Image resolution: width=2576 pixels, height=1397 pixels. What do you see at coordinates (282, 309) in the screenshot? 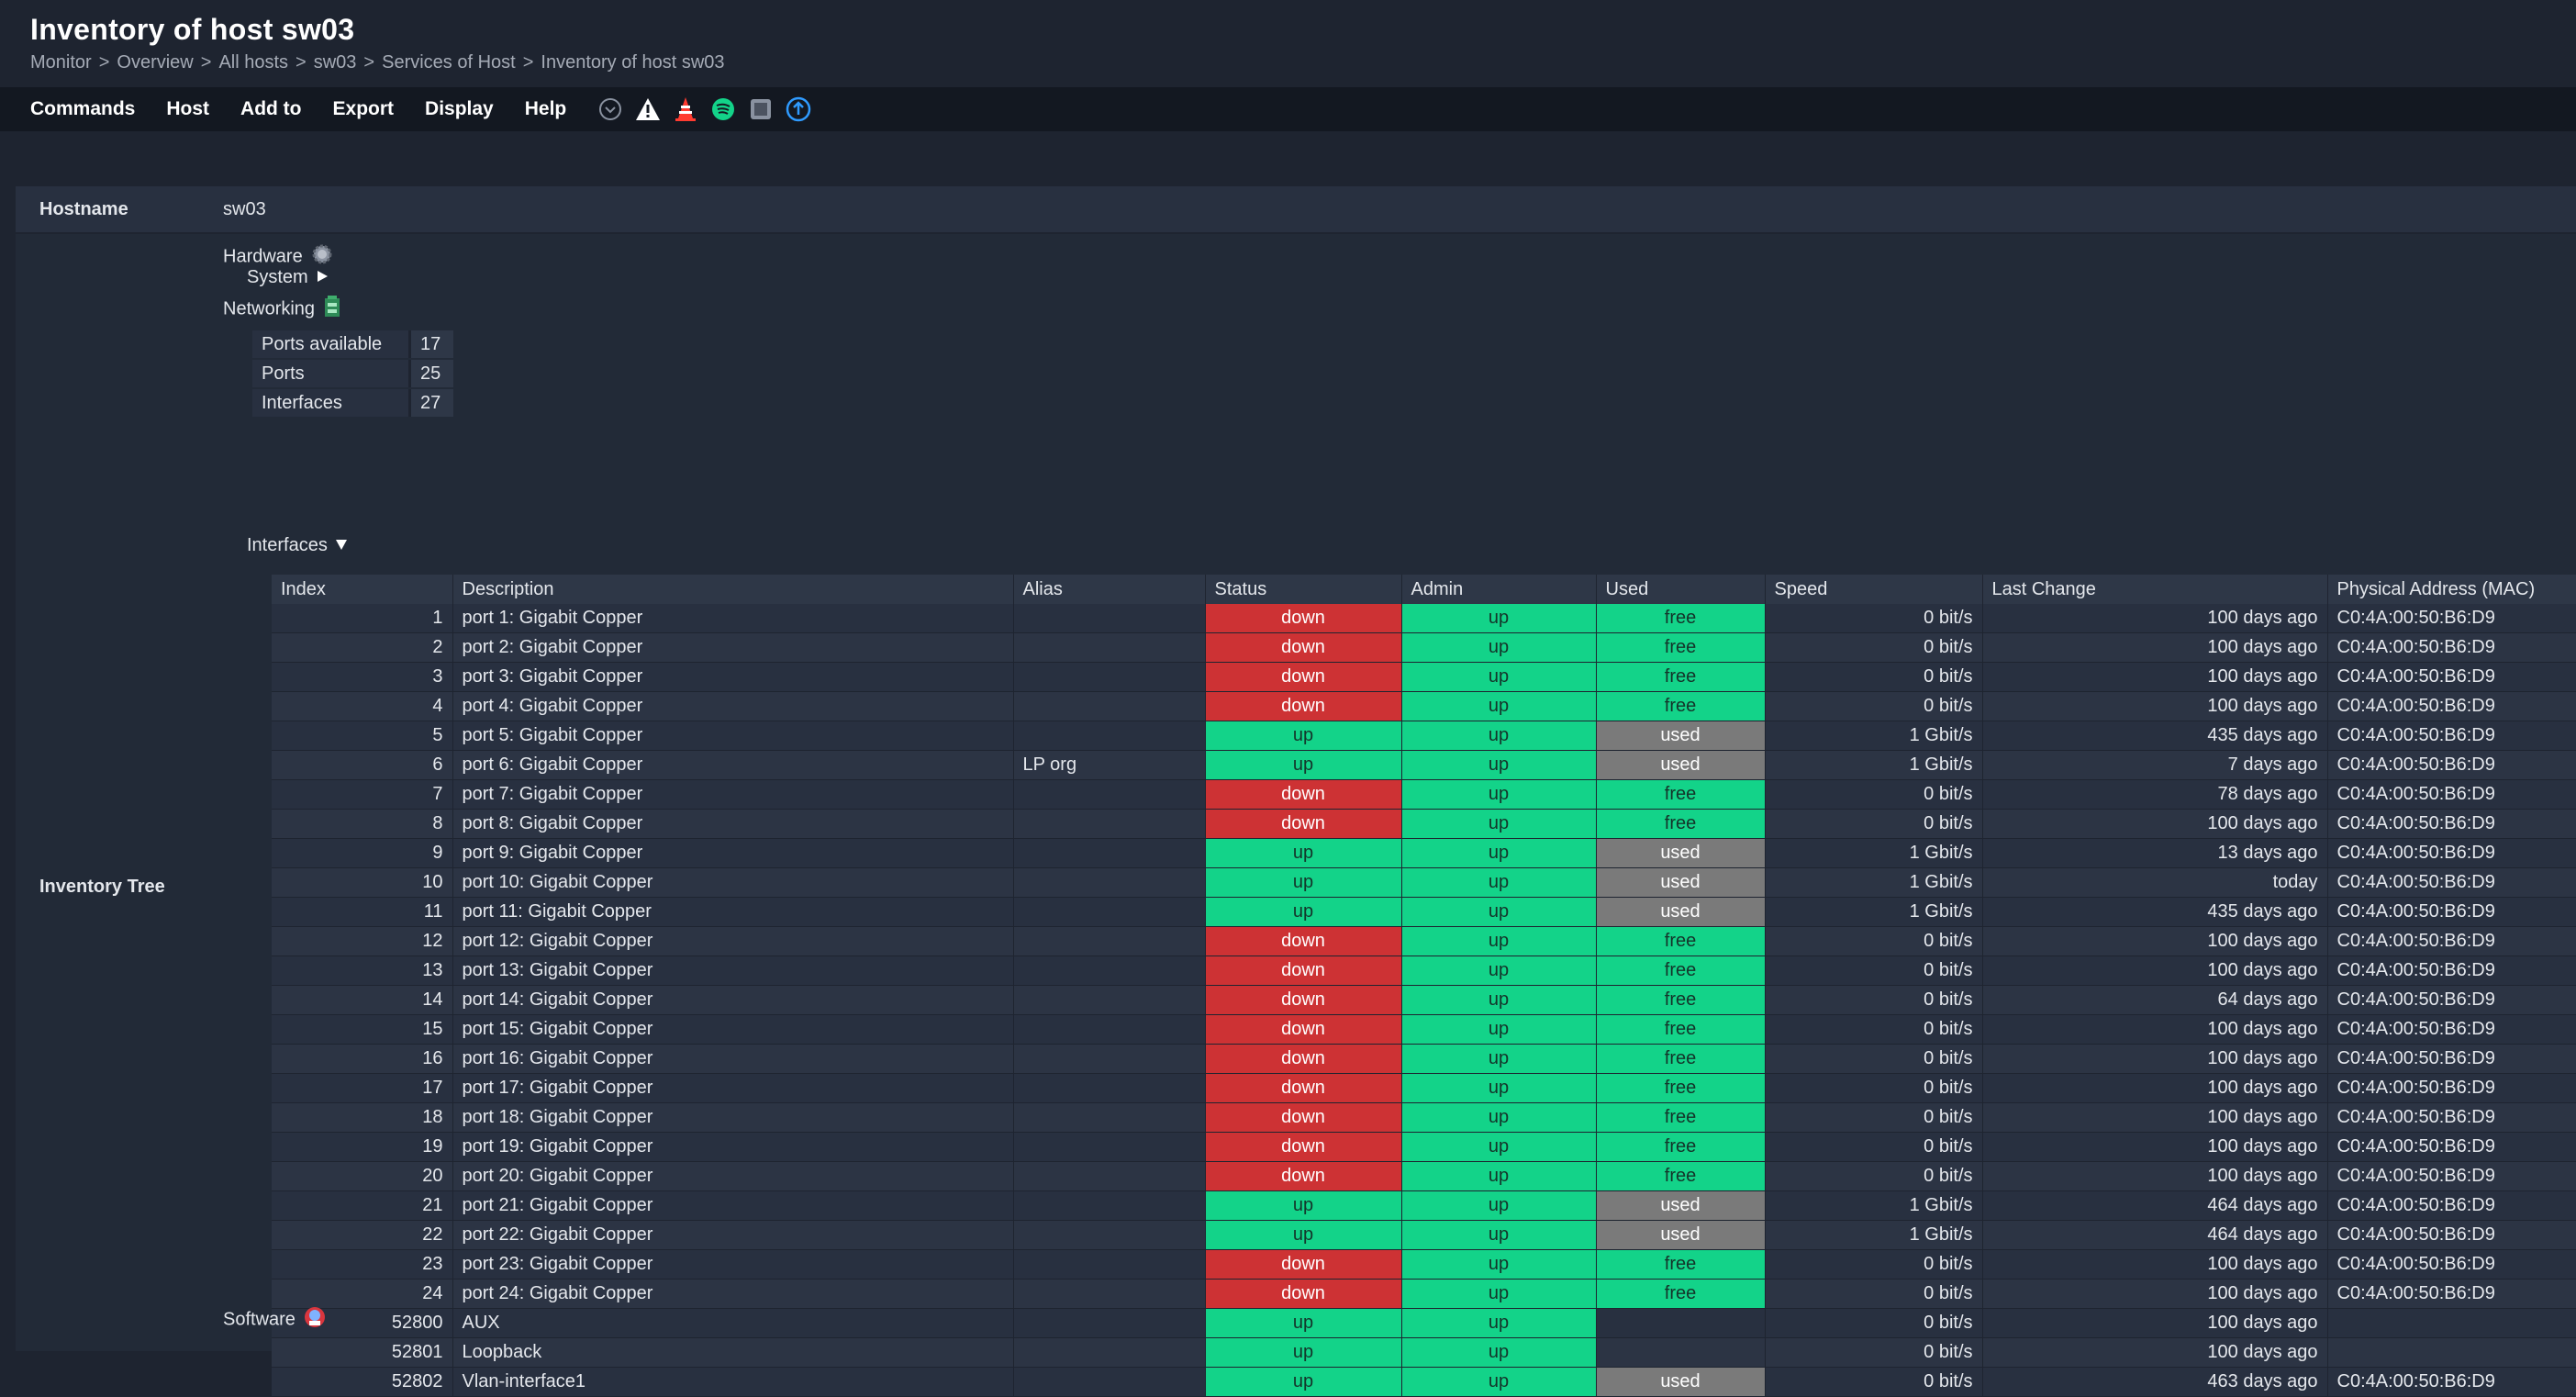
I see `tree-node-networking: Networking` at bounding box center [282, 309].